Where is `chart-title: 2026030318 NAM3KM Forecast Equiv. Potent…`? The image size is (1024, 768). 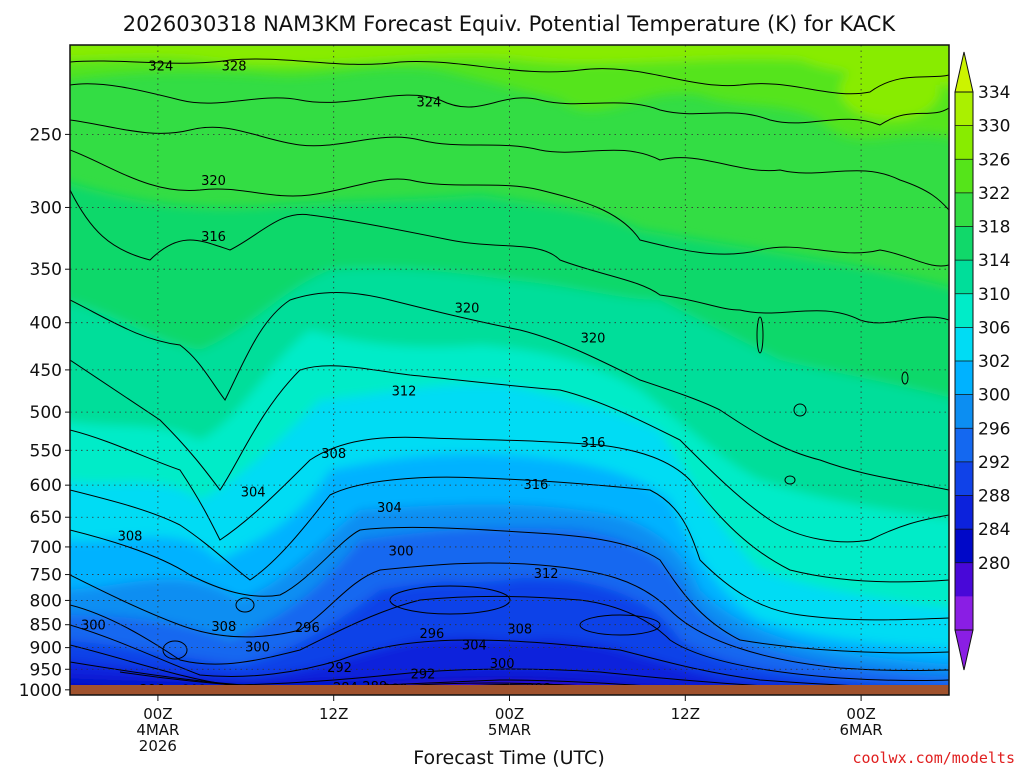 chart-title: 2026030318 NAM3KM Forecast Equiv. Potent… is located at coordinates (510, 24).